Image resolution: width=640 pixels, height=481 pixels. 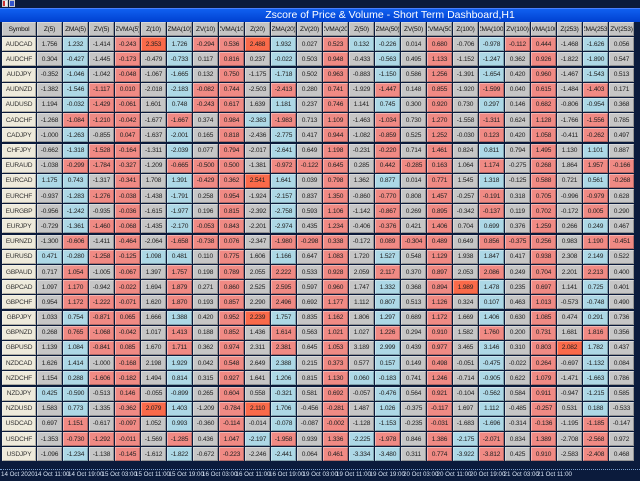 What do you see at coordinates (231, 120) in the screenshot?
I see `zscore-cell: 0.984` at bounding box center [231, 120].